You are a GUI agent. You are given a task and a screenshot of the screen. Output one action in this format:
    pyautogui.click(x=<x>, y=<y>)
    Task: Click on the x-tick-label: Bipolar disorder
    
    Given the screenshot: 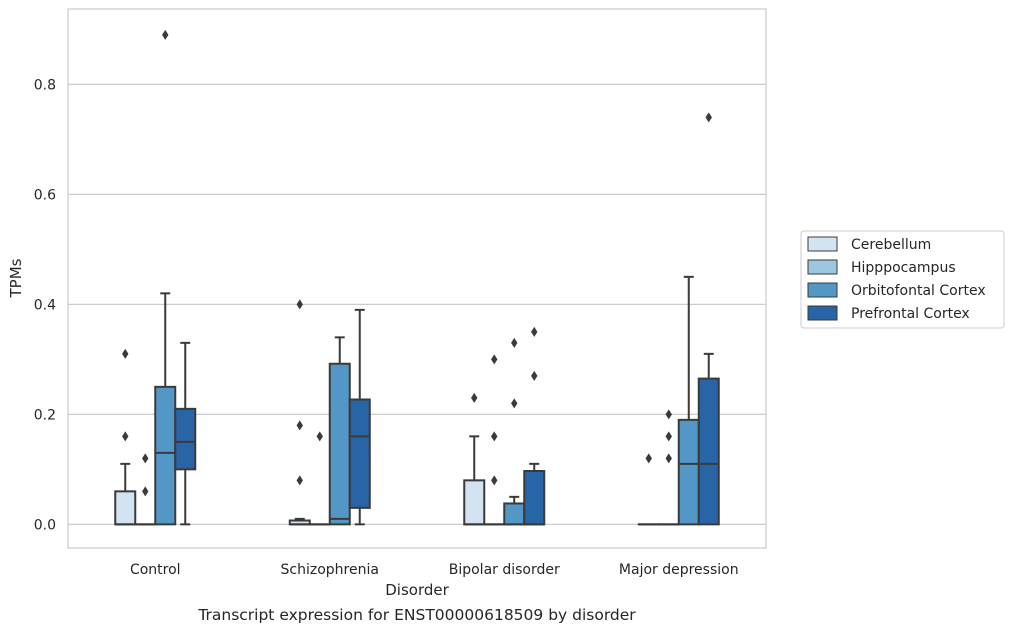 What is the action you would take?
    pyautogui.click(x=504, y=570)
    